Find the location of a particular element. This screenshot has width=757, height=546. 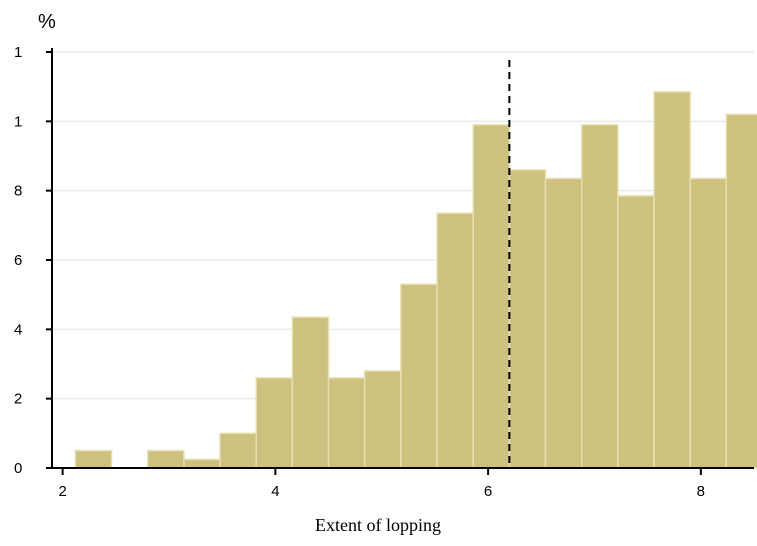

y-tick-label: 4 is located at coordinates (18, 329).